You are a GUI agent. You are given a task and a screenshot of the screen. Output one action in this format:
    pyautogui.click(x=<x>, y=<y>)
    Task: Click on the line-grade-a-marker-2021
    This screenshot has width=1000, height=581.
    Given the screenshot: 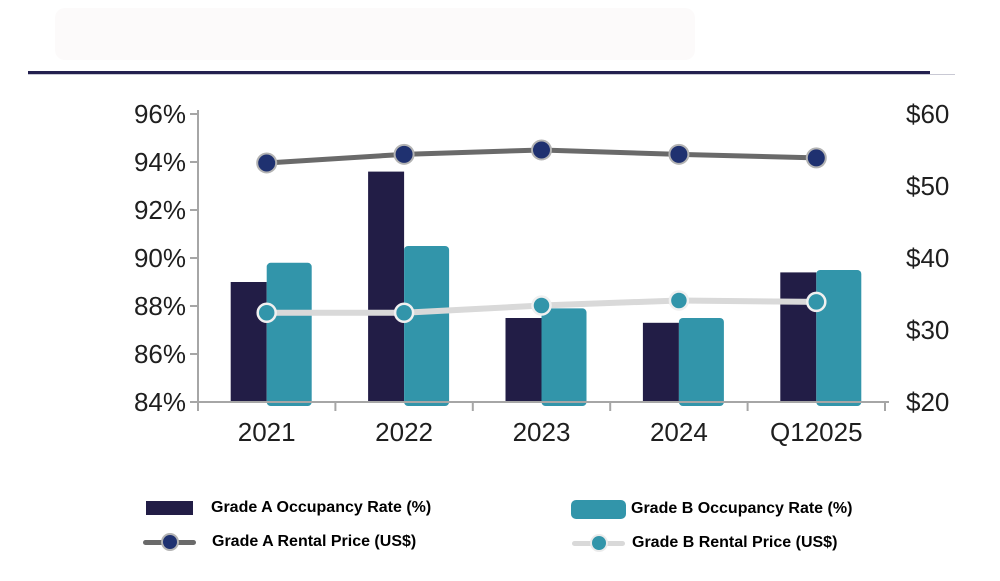 What is the action you would take?
    pyautogui.click(x=267, y=163)
    